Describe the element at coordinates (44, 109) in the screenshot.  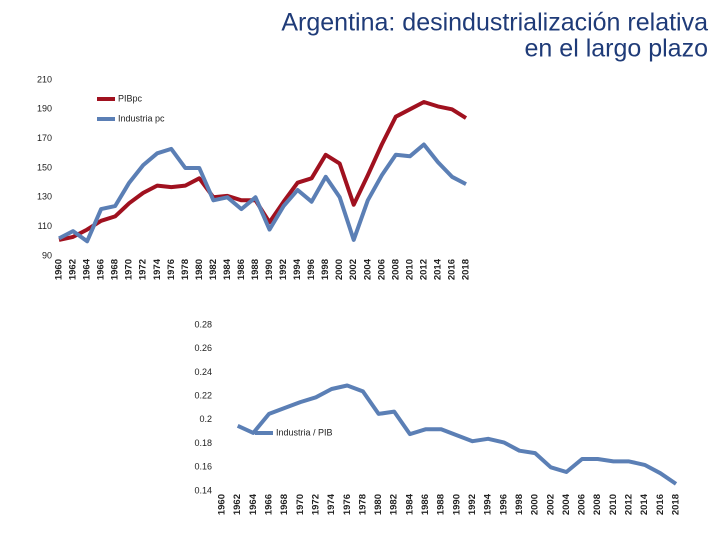
I see `y-tick-label: 190` at that location.